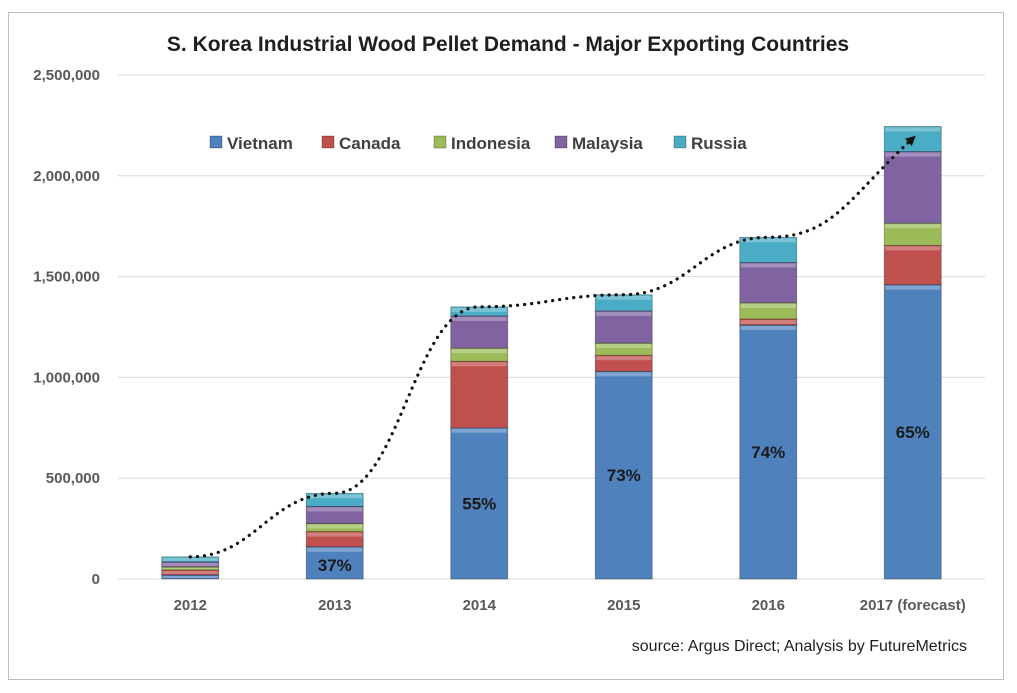 The width and height of the screenshot is (1017, 693). I want to click on y-tick-label: 1,000,000, so click(66, 377).